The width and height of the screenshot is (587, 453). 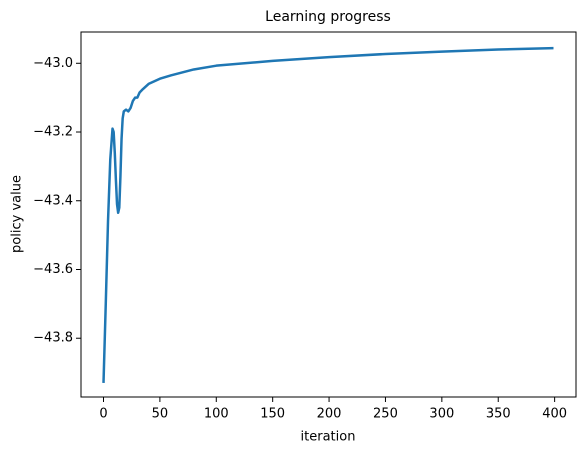 I want to click on x-tick-label: 100, so click(x=216, y=414).